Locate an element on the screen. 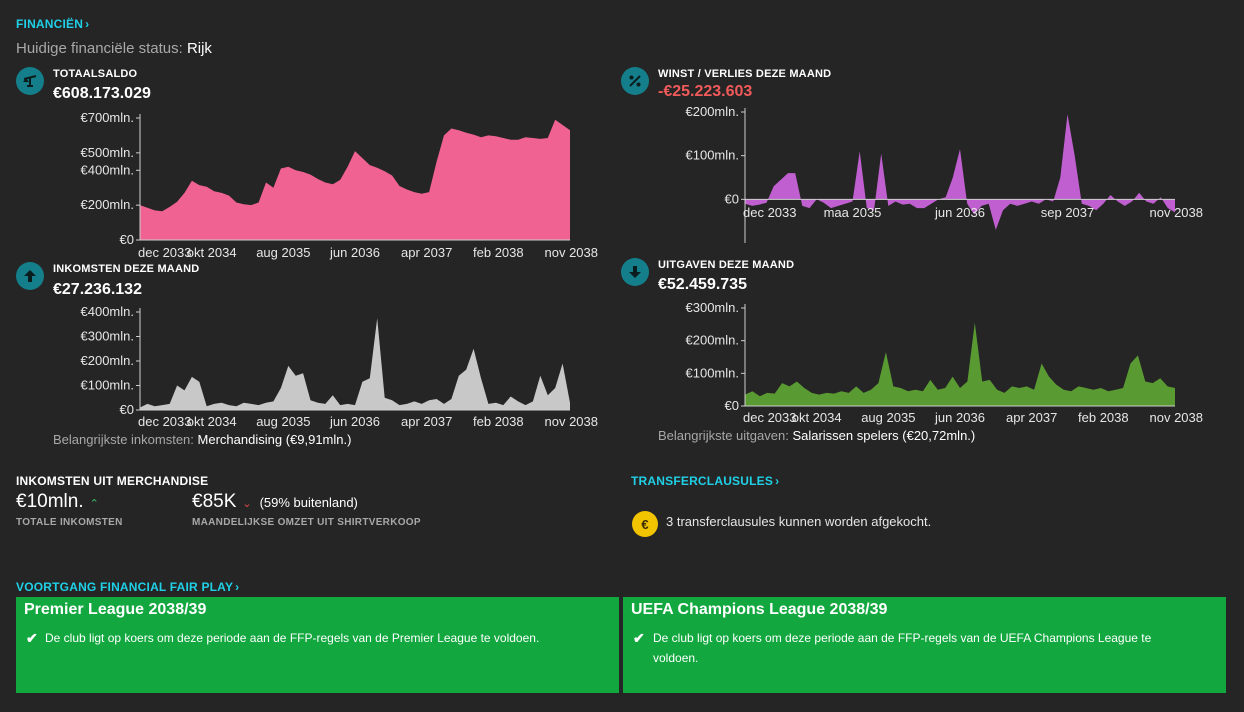  finances-header-link: FINANCIËN › is located at coordinates (52, 24).